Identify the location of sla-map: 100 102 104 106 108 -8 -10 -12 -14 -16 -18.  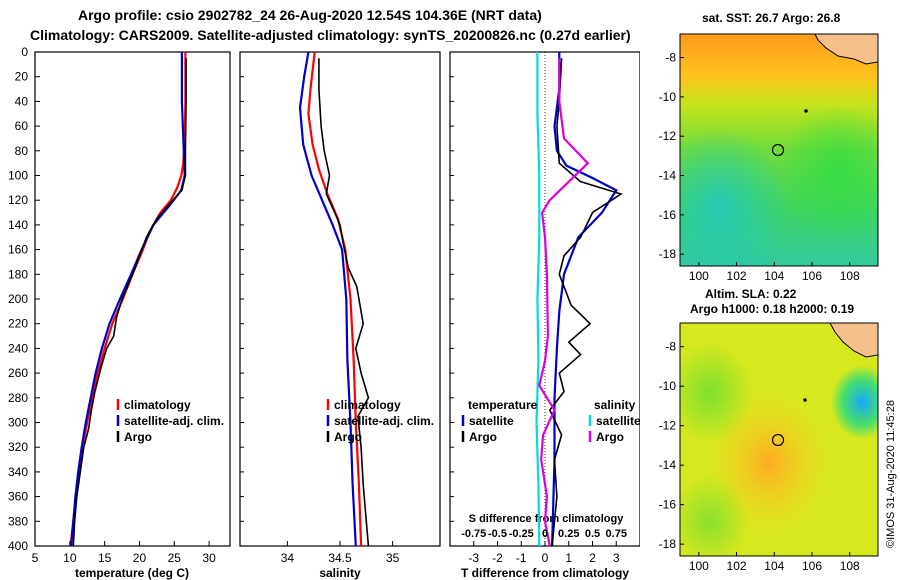
(769, 447).